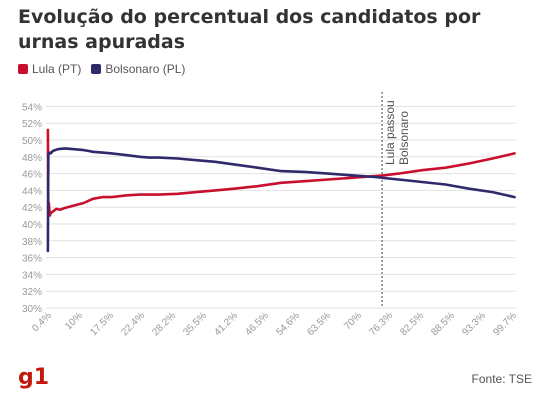 The height and width of the screenshot is (400, 546). I want to click on y-tick-label: 46%, so click(32, 175).